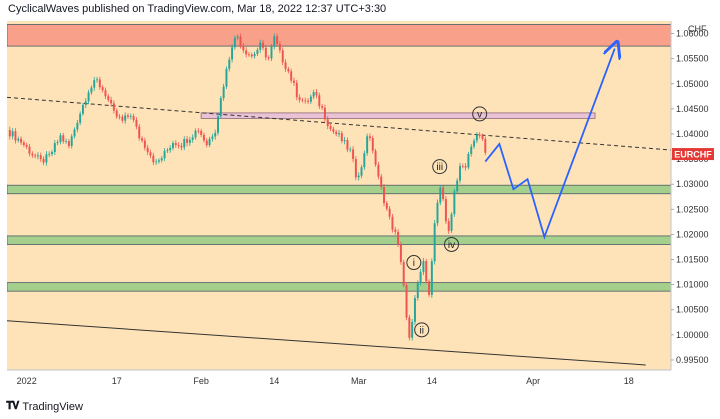  Describe the element at coordinates (692, 335) in the screenshot. I see `price-tick-label: 1.00000` at that location.